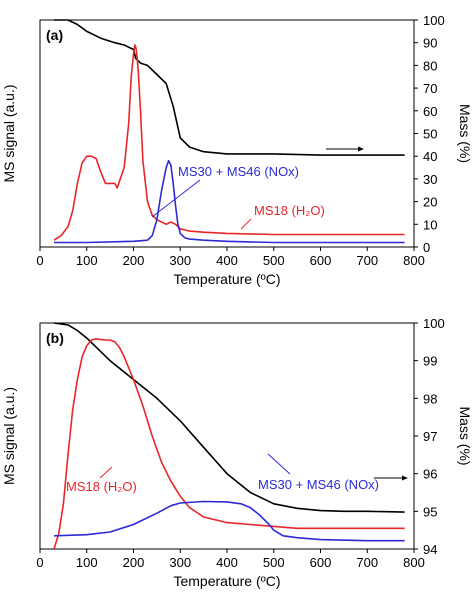  What do you see at coordinates (430, 202) in the screenshot?
I see `y-right-tick-label: 20` at bounding box center [430, 202].